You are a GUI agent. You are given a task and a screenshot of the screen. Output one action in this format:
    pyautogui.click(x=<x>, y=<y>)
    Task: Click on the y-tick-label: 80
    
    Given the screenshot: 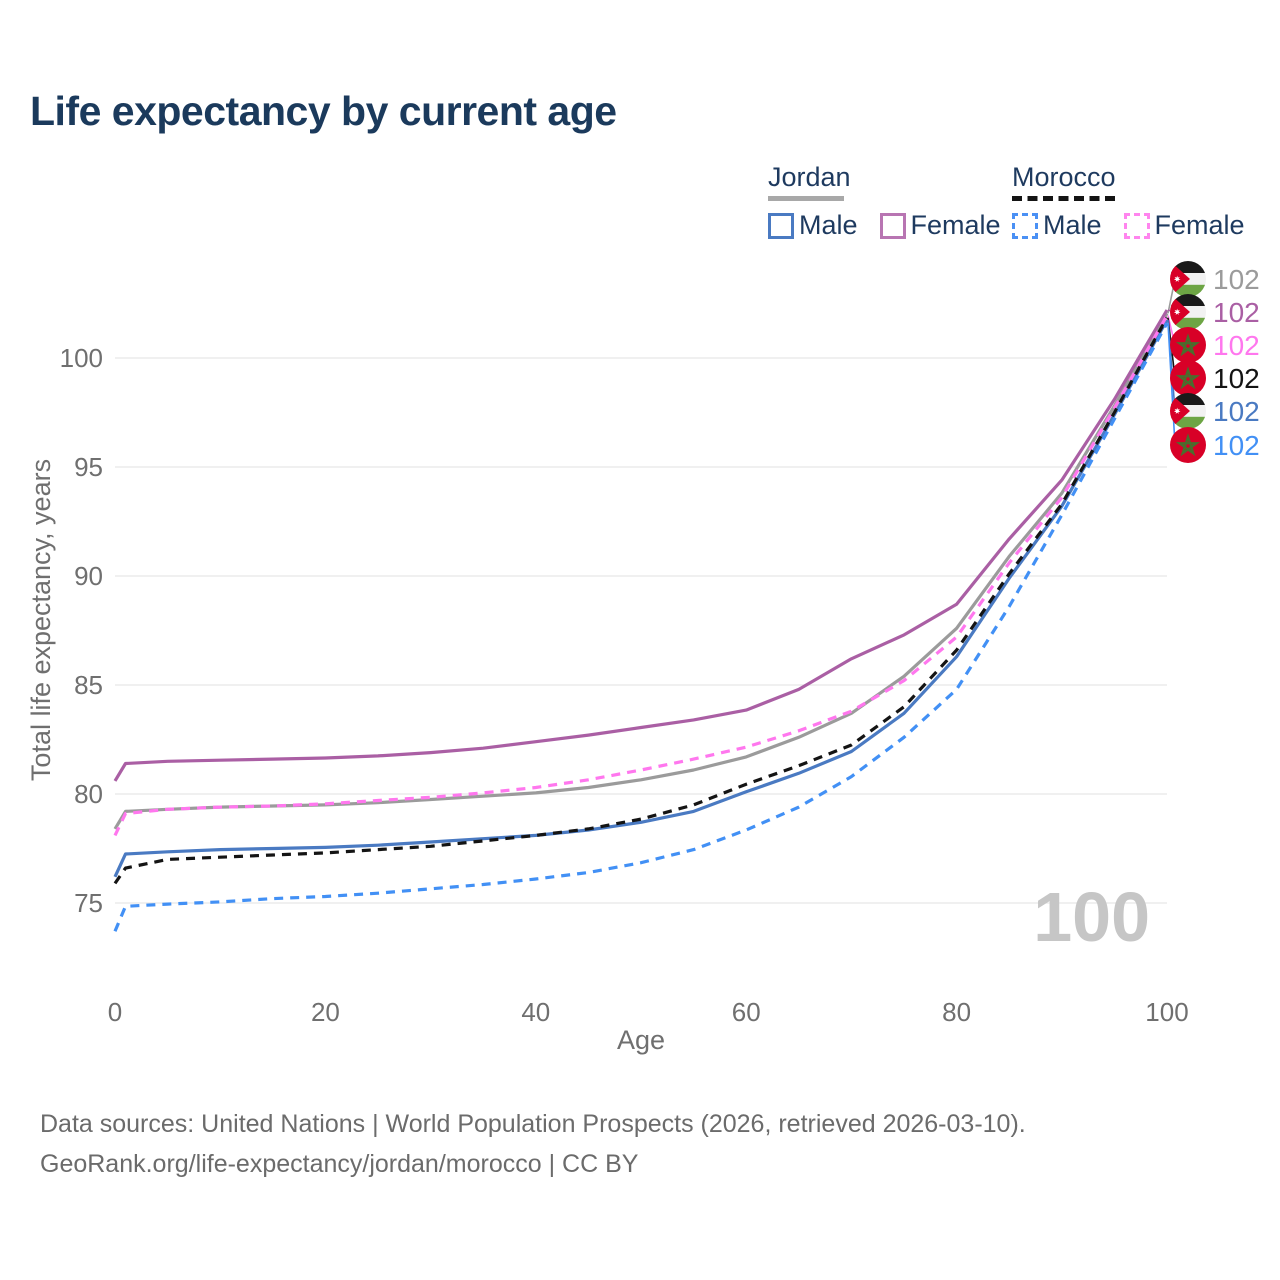 What is the action you would take?
    pyautogui.click(x=88, y=794)
    